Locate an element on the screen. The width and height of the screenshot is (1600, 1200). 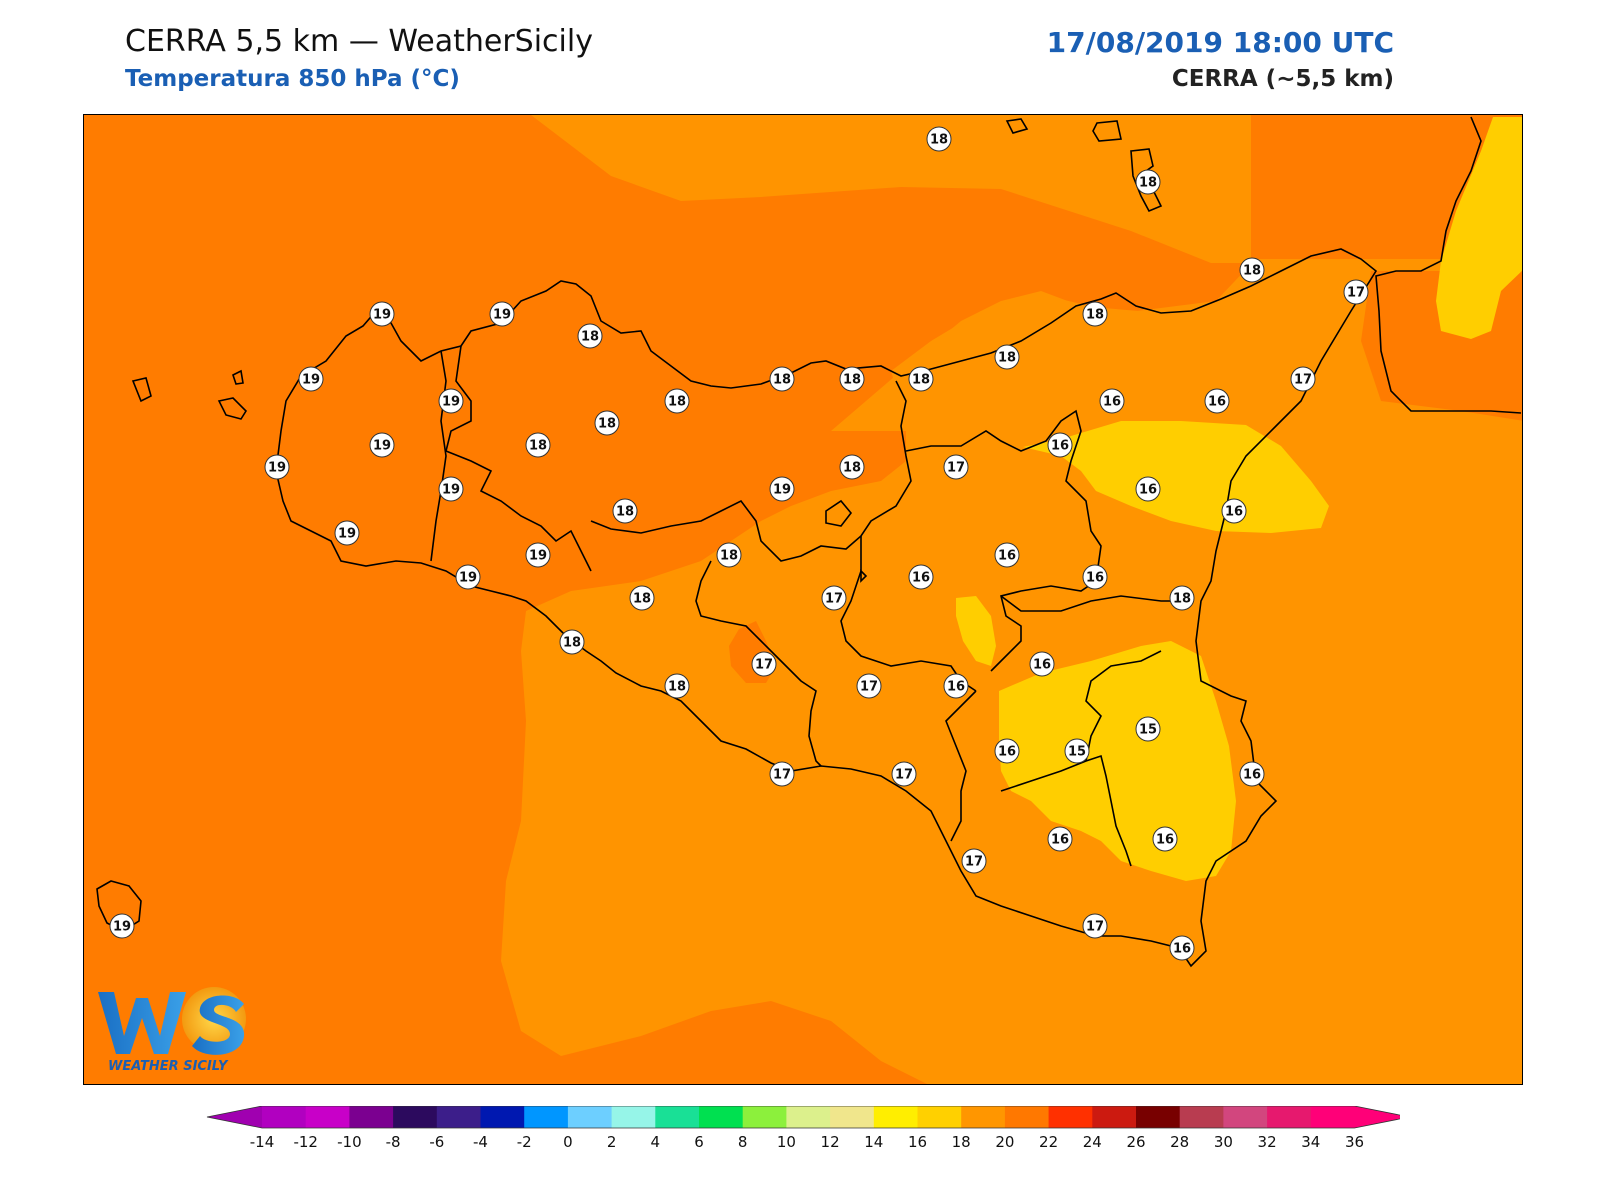
colorbar-tick-label: 6 is located at coordinates (699, 1142).